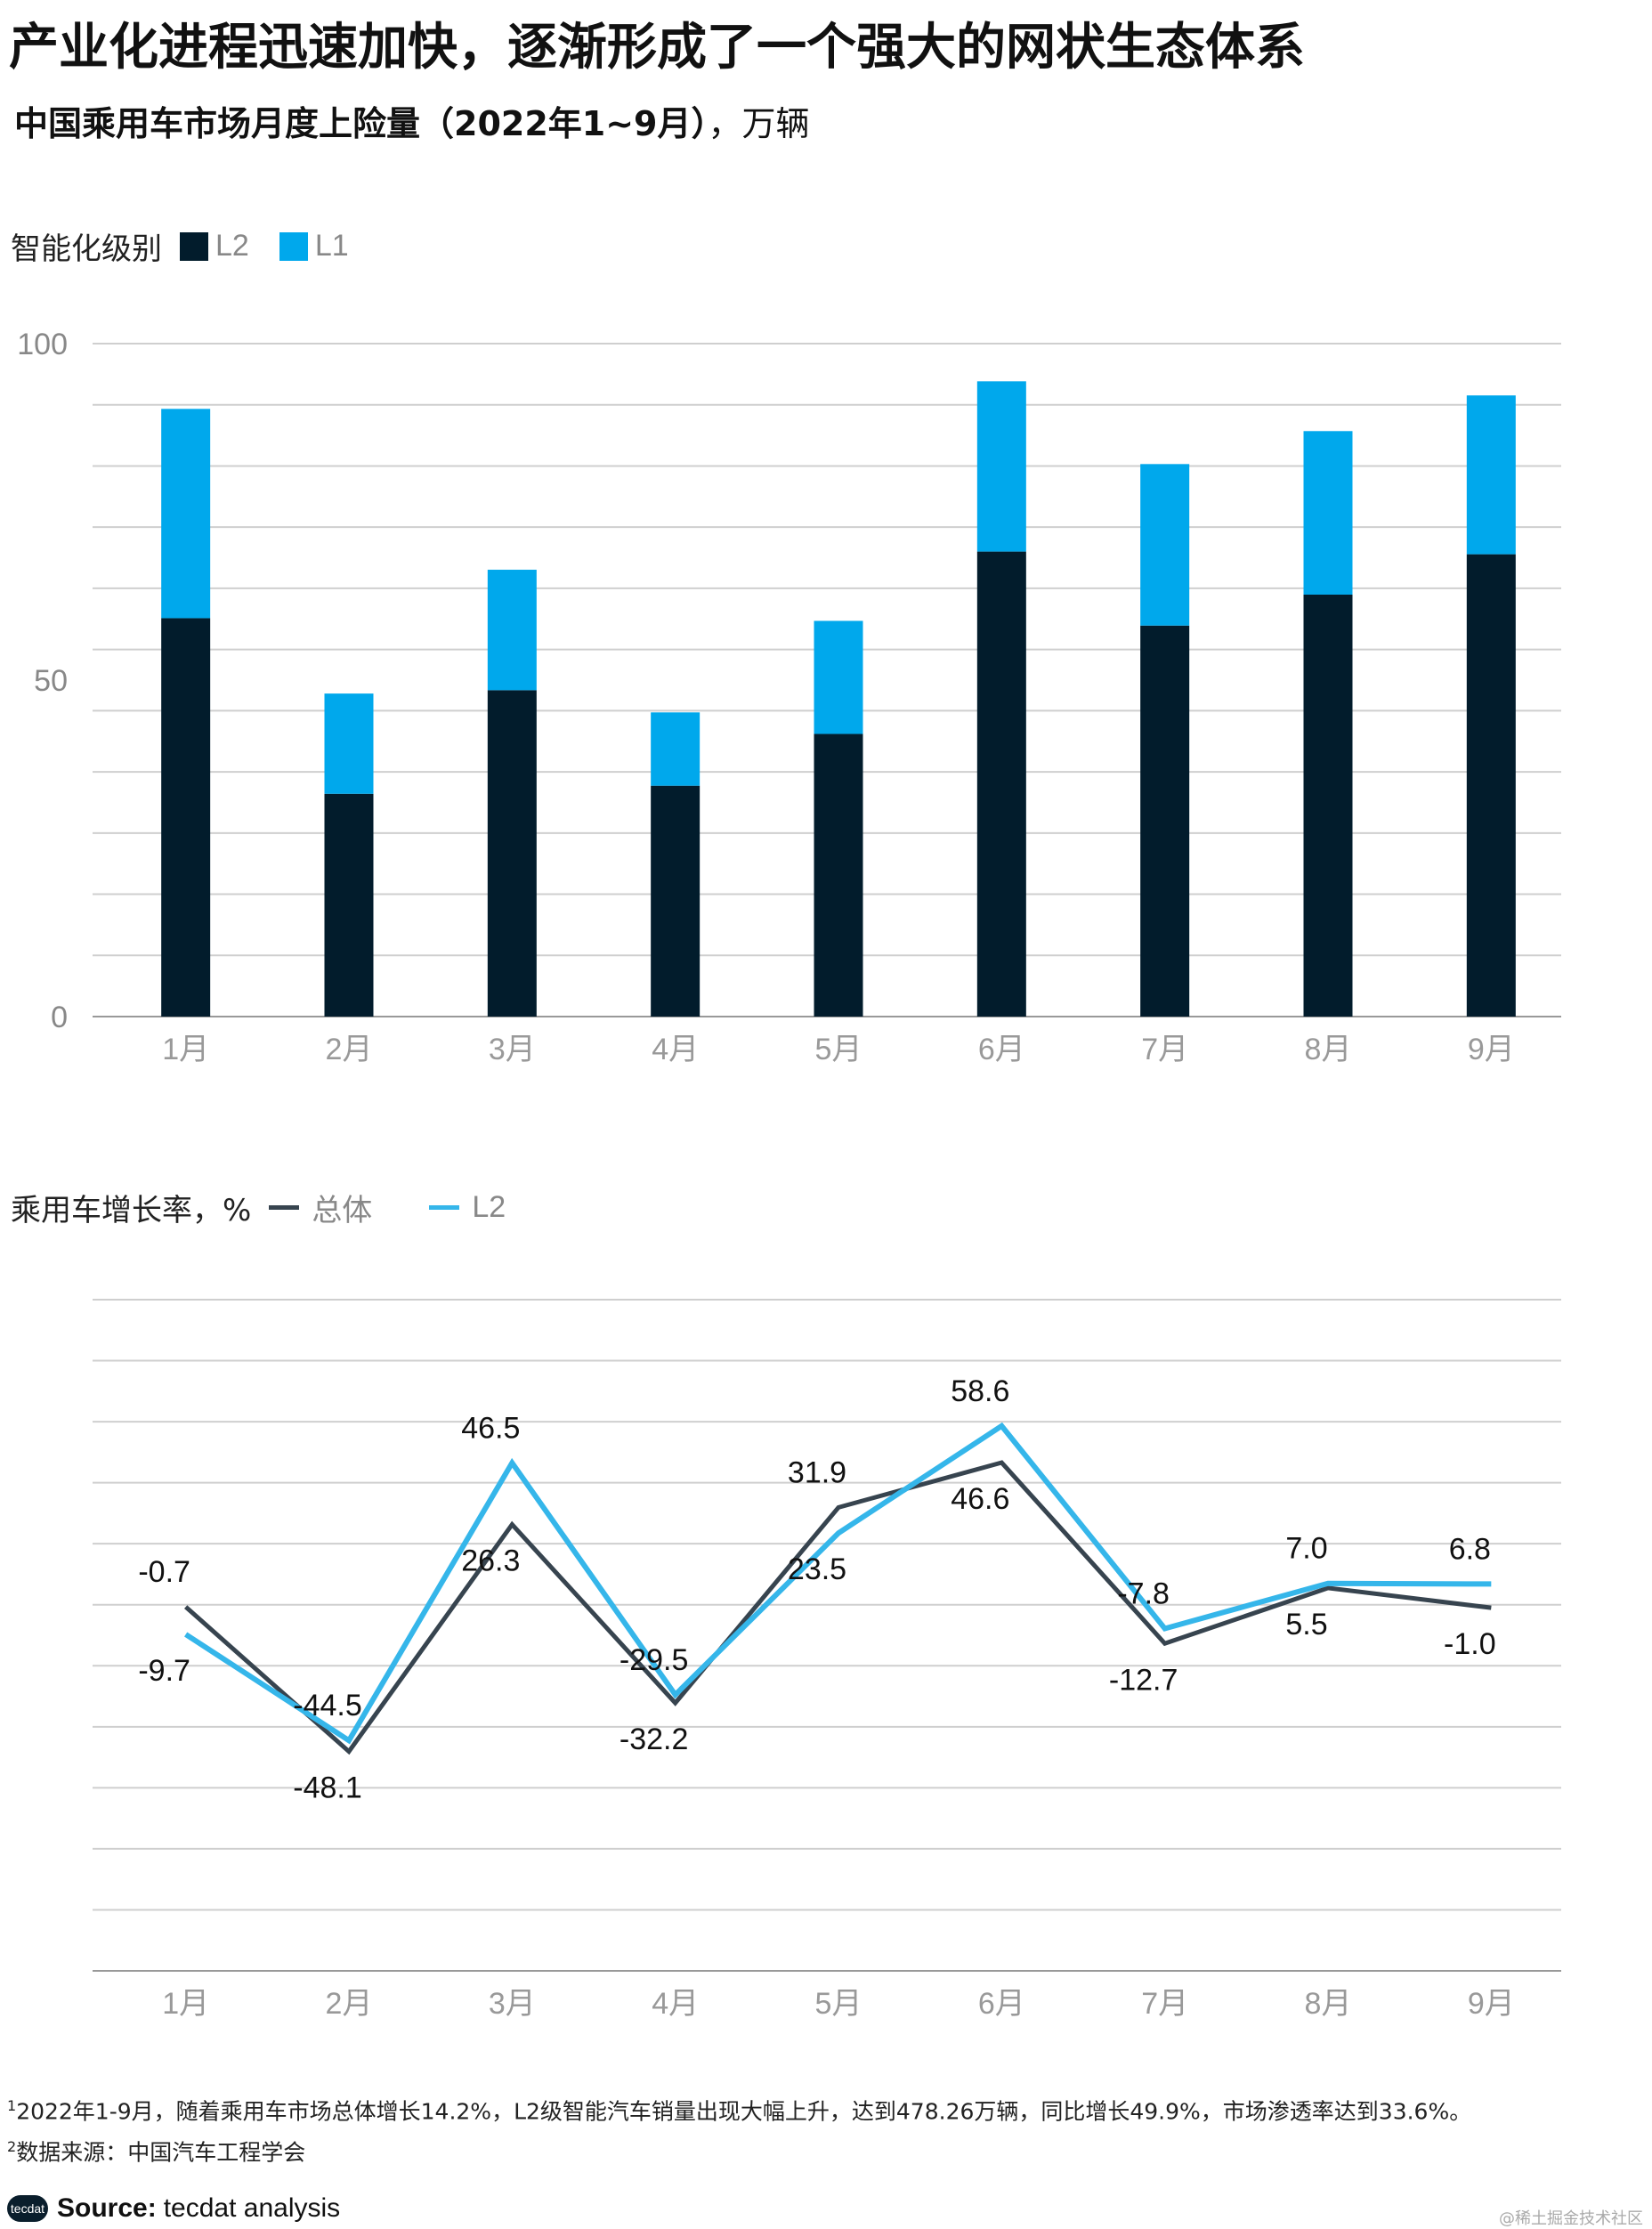 This screenshot has height=2229, width=1652. I want to click on data-label-l2: 7.0, so click(1306, 1549).